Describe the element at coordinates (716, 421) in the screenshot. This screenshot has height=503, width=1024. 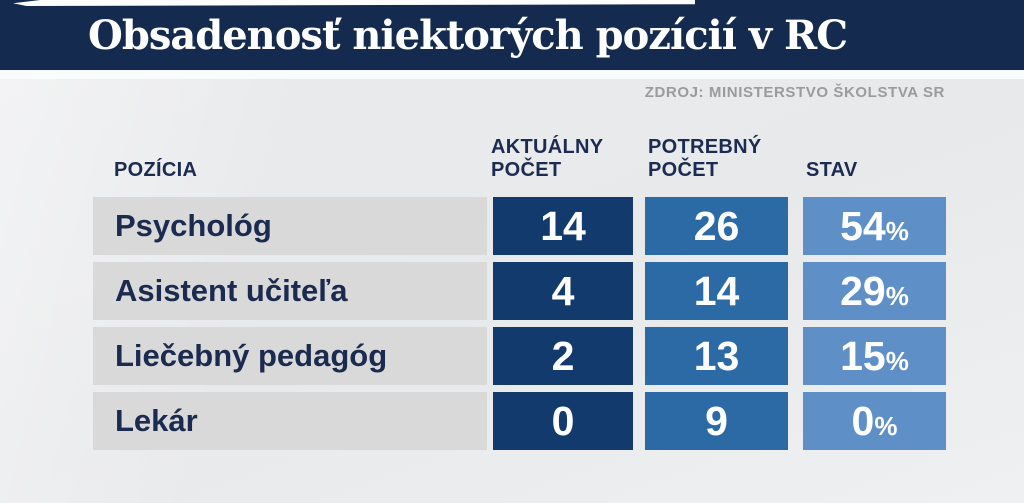
I see `cell-needed-count: 9` at that location.